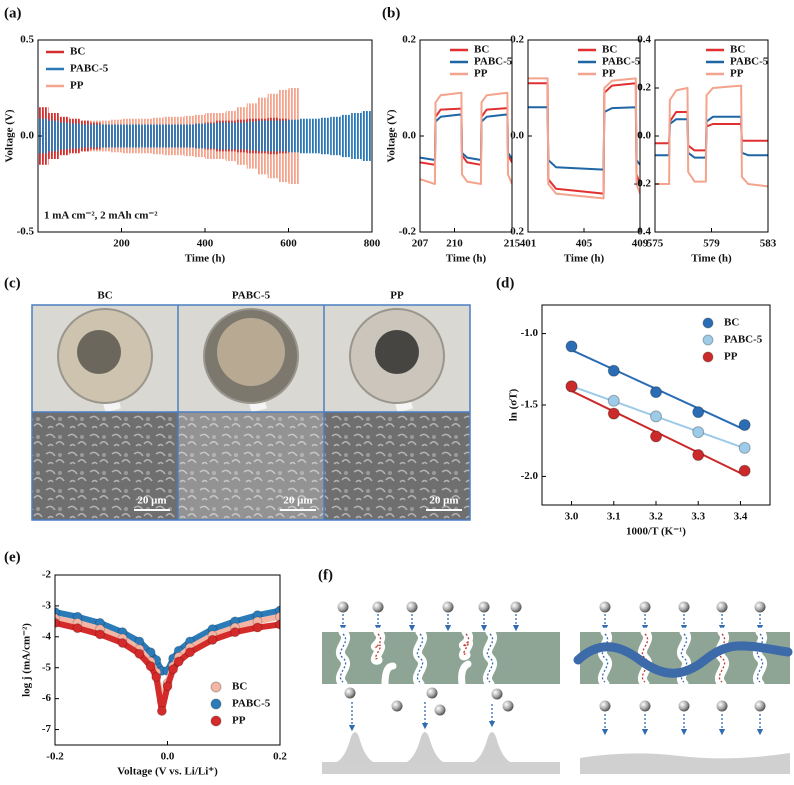 This screenshot has height=785, width=794. Describe the element at coordinates (454, 244) in the screenshot. I see `x-tick-label: 210` at that location.